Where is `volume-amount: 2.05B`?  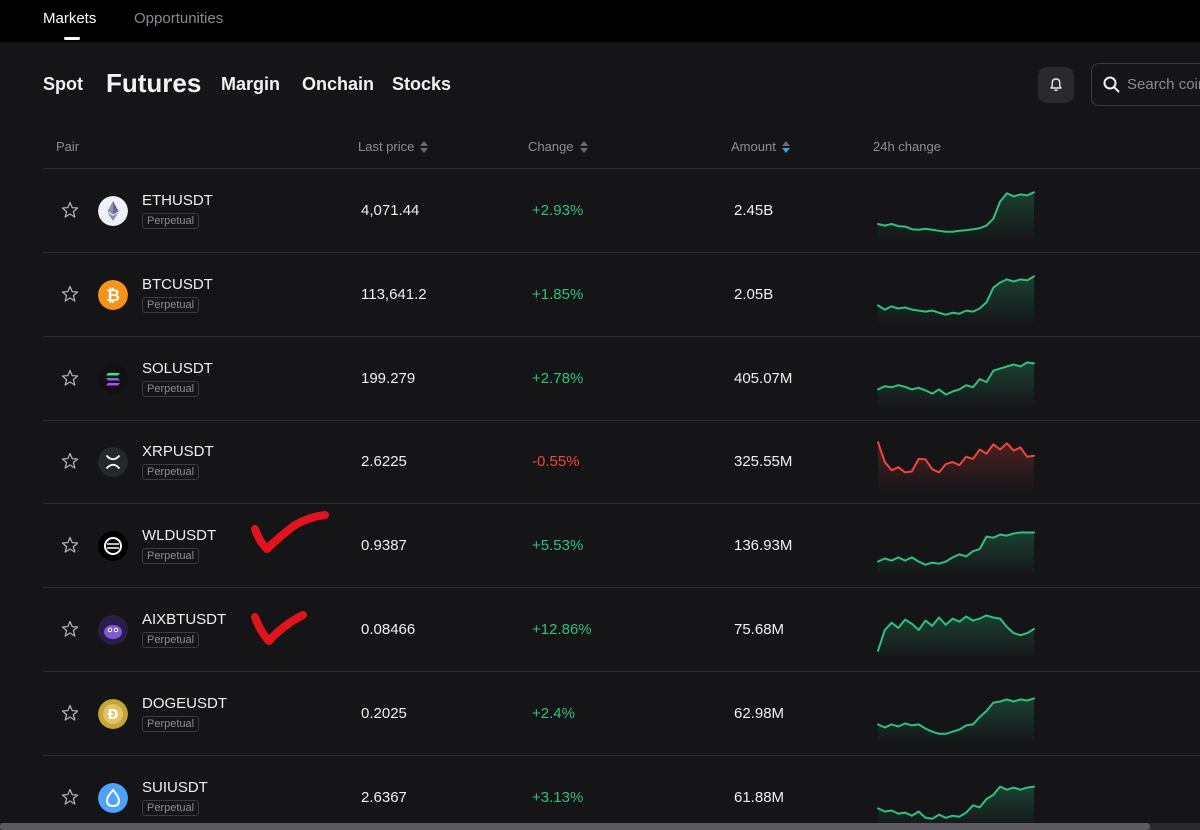
volume-amount: 2.05B is located at coordinates (754, 294).